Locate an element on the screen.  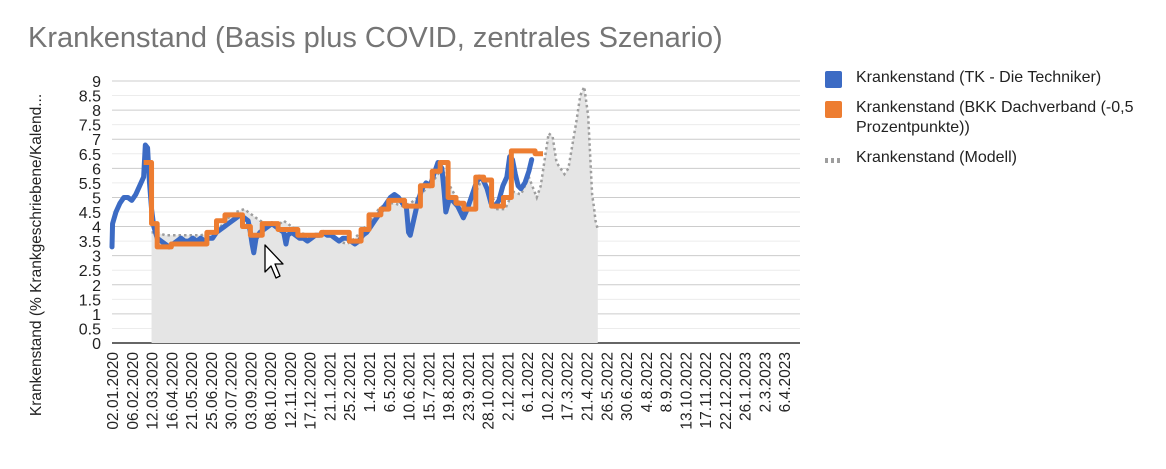
y-tick-label: 4.5 is located at coordinates (90, 213).